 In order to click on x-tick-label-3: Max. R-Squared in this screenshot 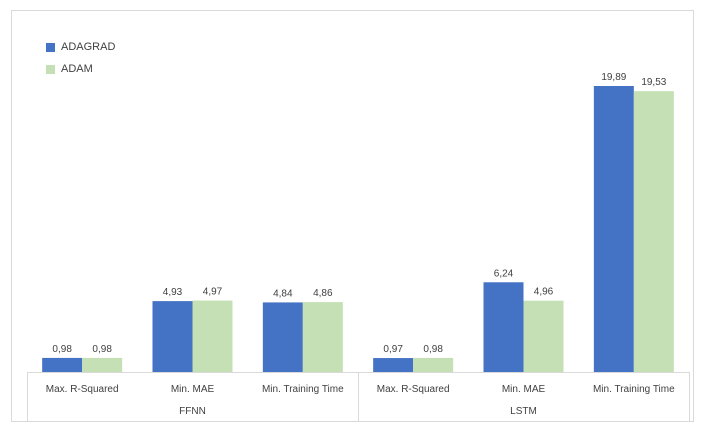, I will do `click(413, 389)`.